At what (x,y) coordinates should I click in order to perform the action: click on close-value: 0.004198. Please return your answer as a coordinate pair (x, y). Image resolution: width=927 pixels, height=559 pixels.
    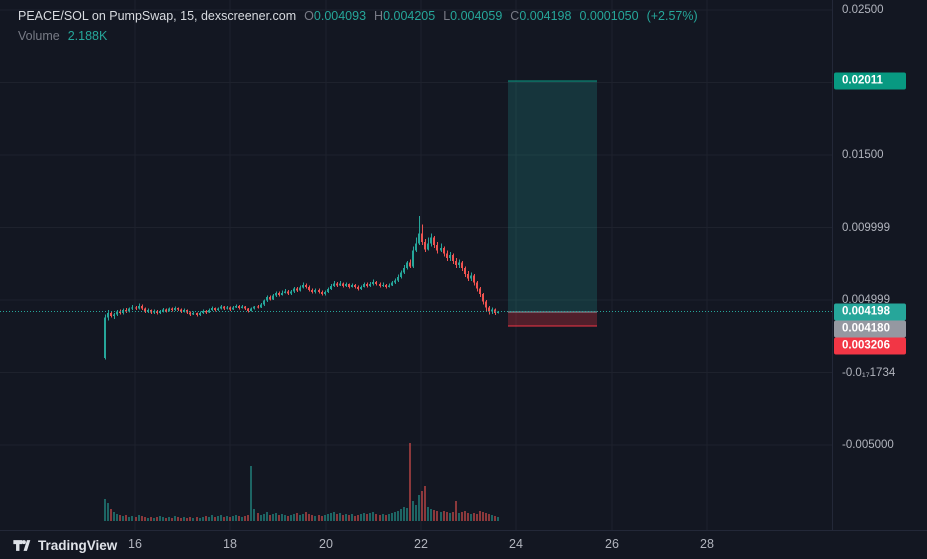
    Looking at the image, I should click on (545, 16).